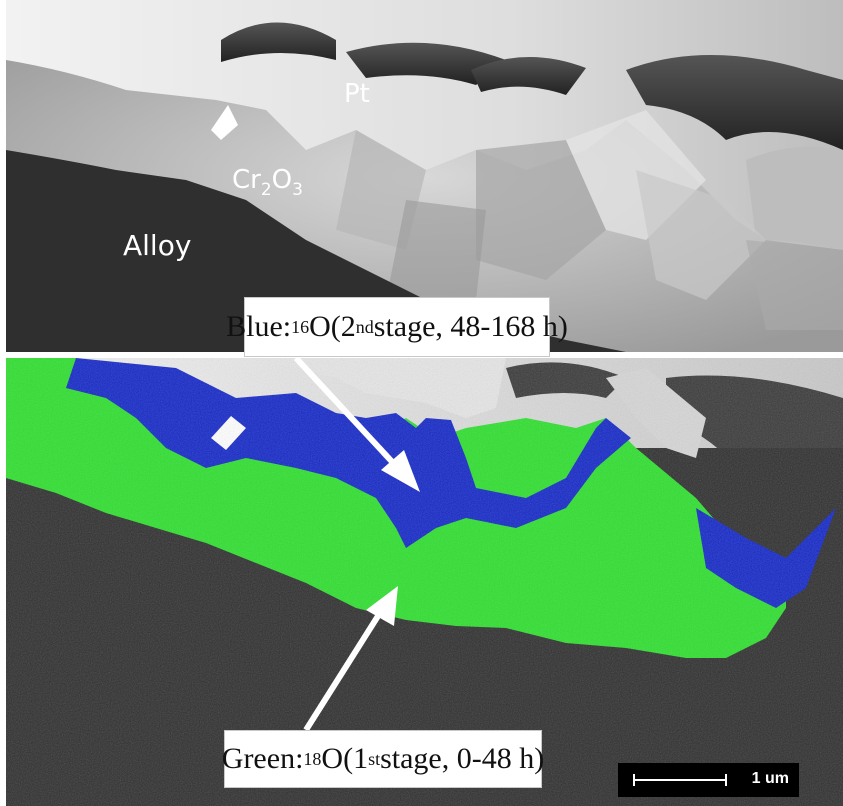 The height and width of the screenshot is (806, 843). What do you see at coordinates (383, 759) in the screenshot?
I see `green-18o-callout: Green: 18 O (1 st stage, 0-48 h)` at bounding box center [383, 759].